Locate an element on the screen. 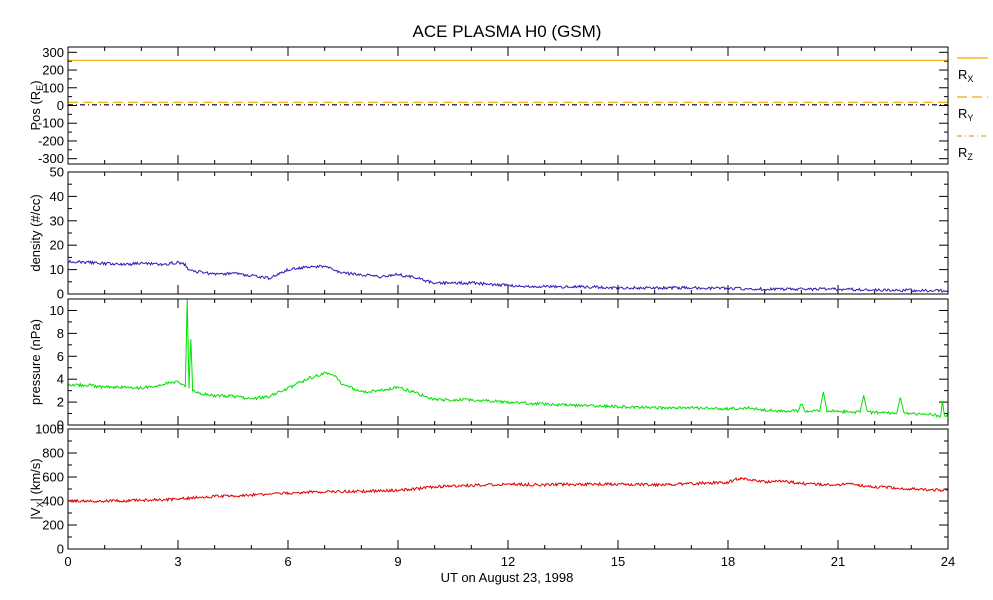 This screenshot has height=600, width=993. ytick-label: 30 is located at coordinates (57, 220).